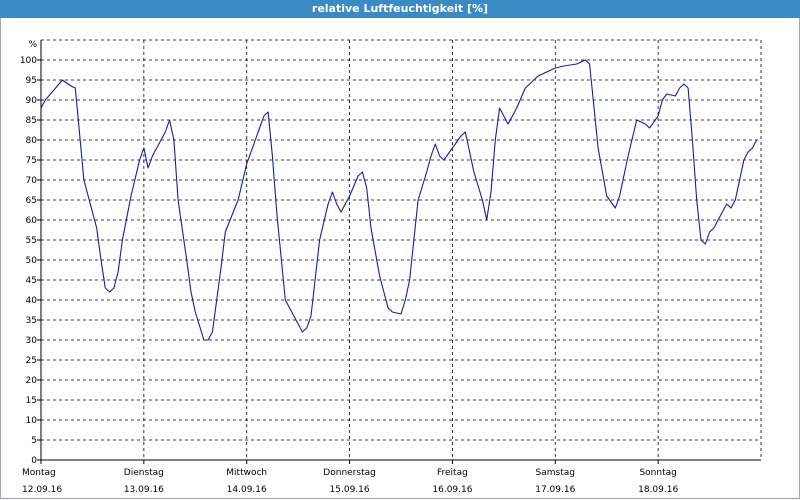 The height and width of the screenshot is (500, 800). Describe the element at coordinates (32, 341) in the screenshot. I see `y-tick-label: 30` at that location.